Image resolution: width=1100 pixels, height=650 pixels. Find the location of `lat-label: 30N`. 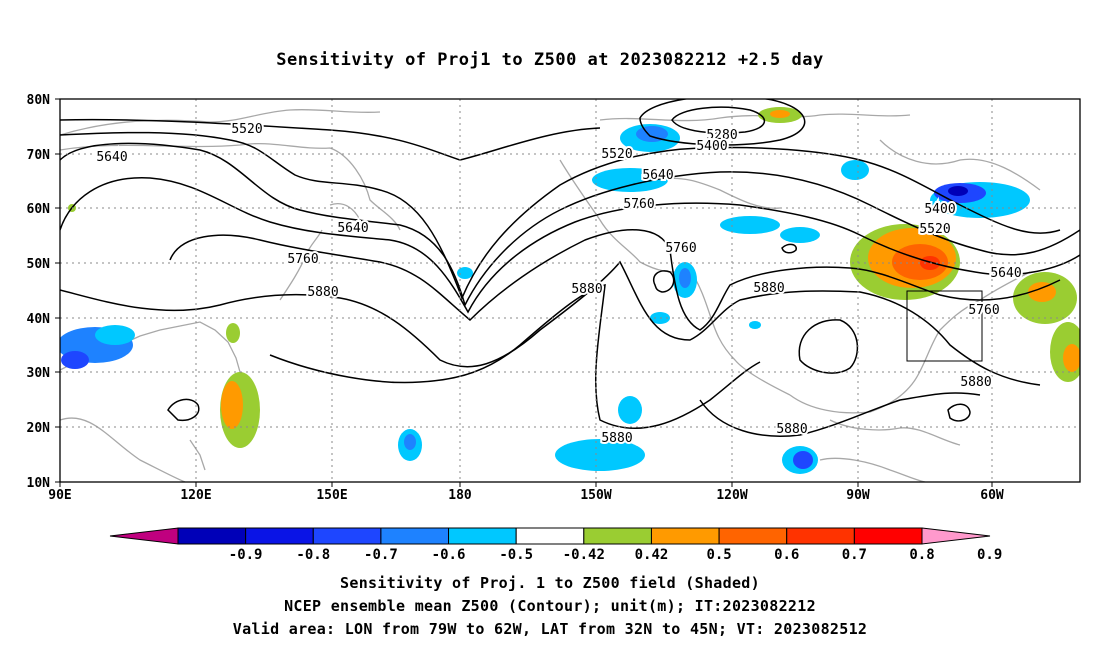

lat-label: 30N is located at coordinates (39, 373).